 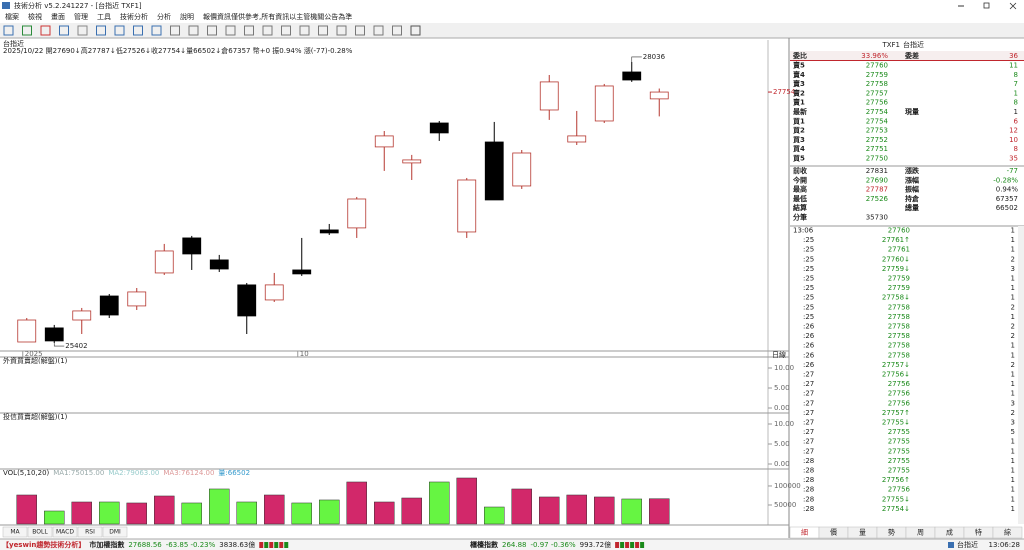 I want to click on close-button, so click(x=1013, y=6).